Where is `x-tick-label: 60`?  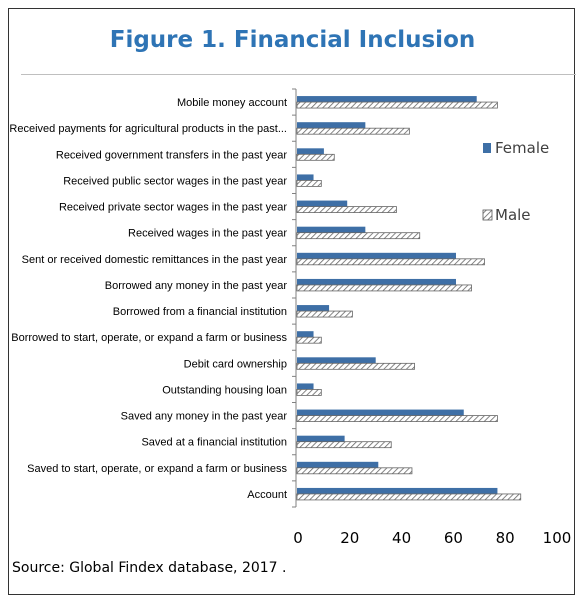 x-tick-label: 60 is located at coordinates (453, 538).